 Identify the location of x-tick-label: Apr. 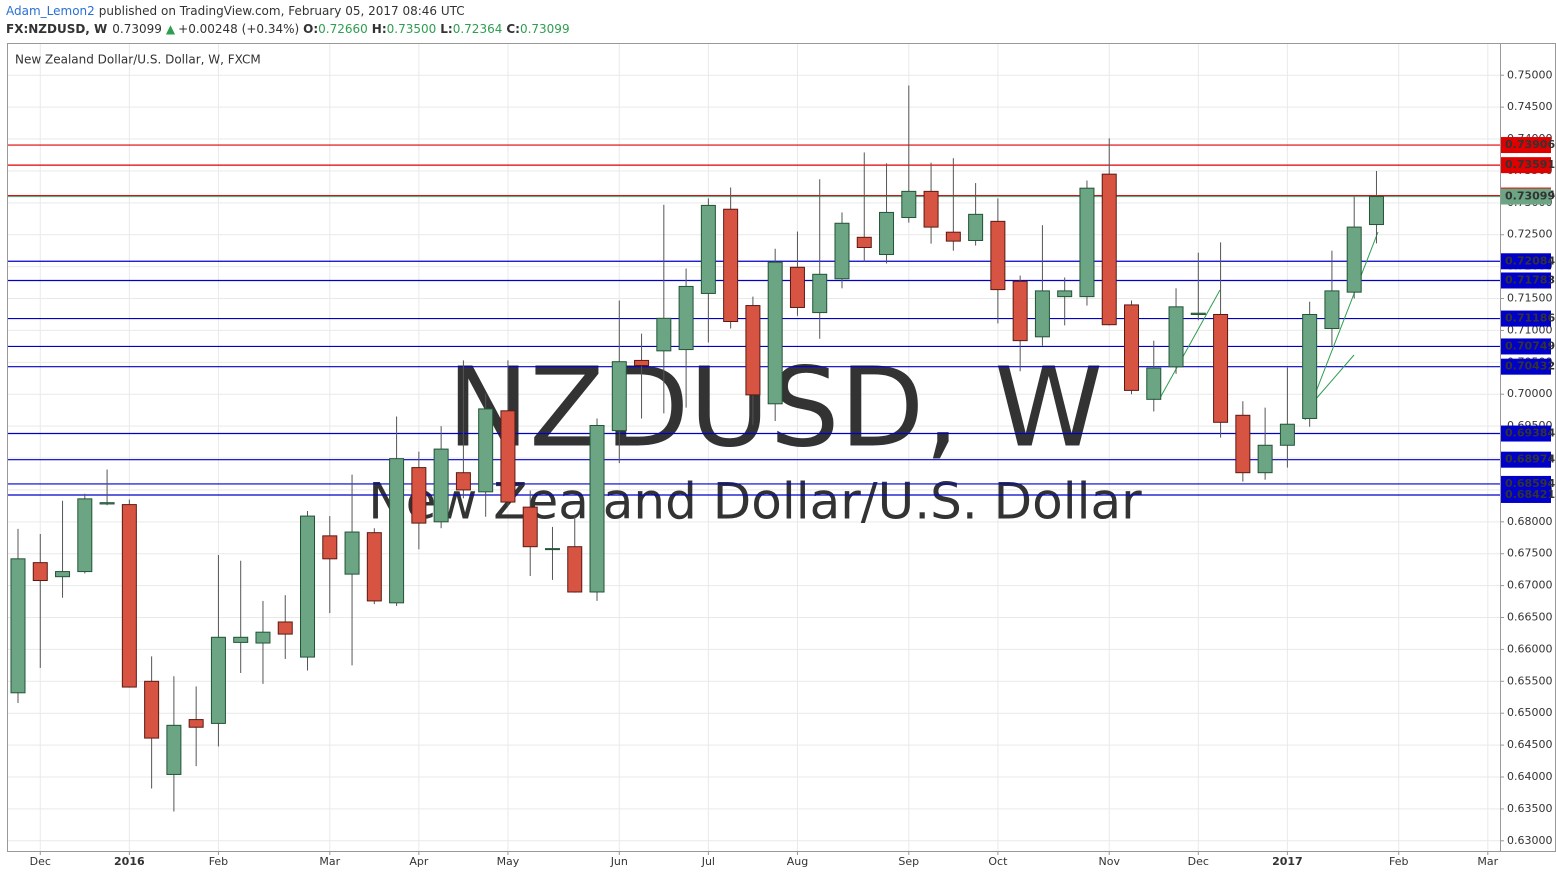
(419, 861).